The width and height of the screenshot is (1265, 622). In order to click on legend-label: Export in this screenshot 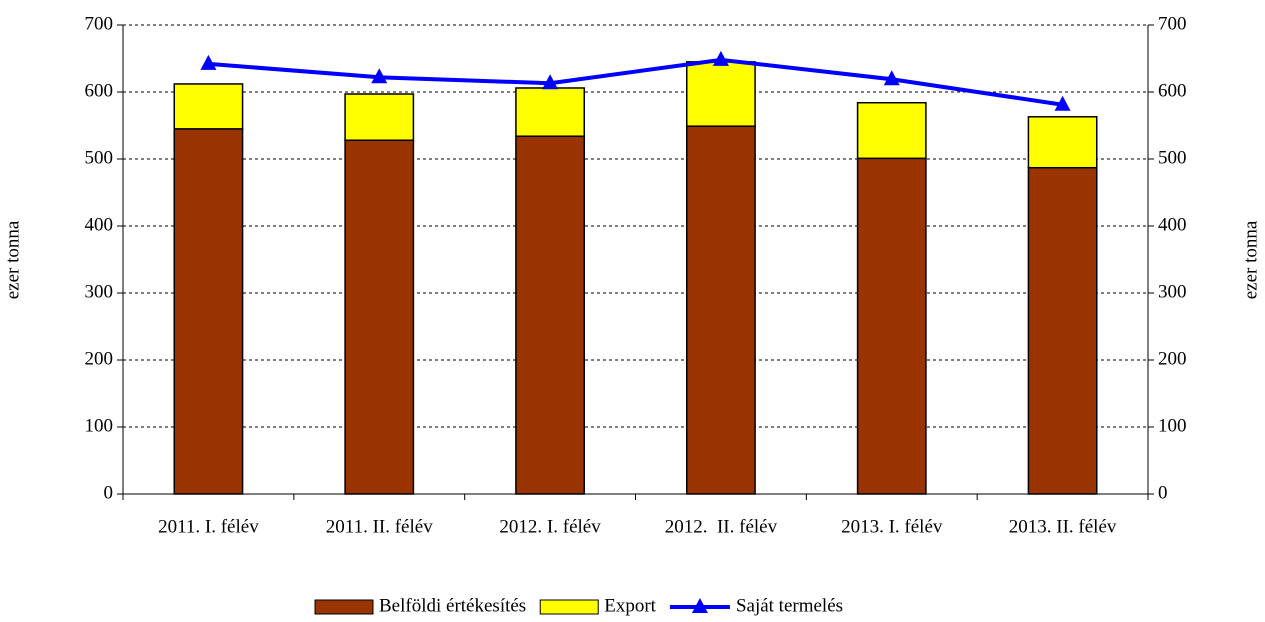, I will do `click(630, 605)`.